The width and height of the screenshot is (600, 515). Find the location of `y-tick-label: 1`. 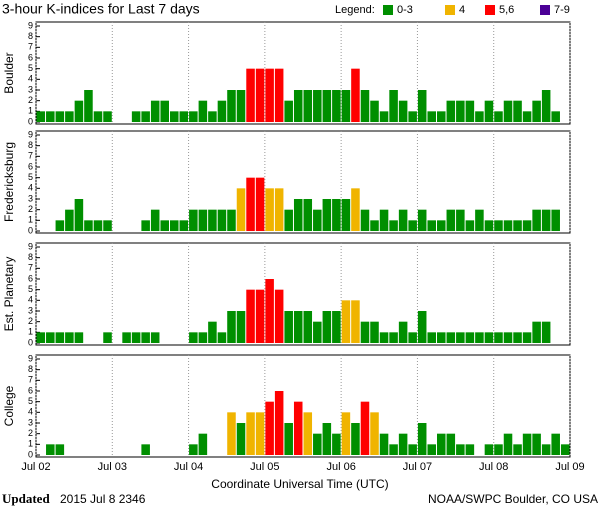

y-tick-label: 1 is located at coordinates (30, 220).